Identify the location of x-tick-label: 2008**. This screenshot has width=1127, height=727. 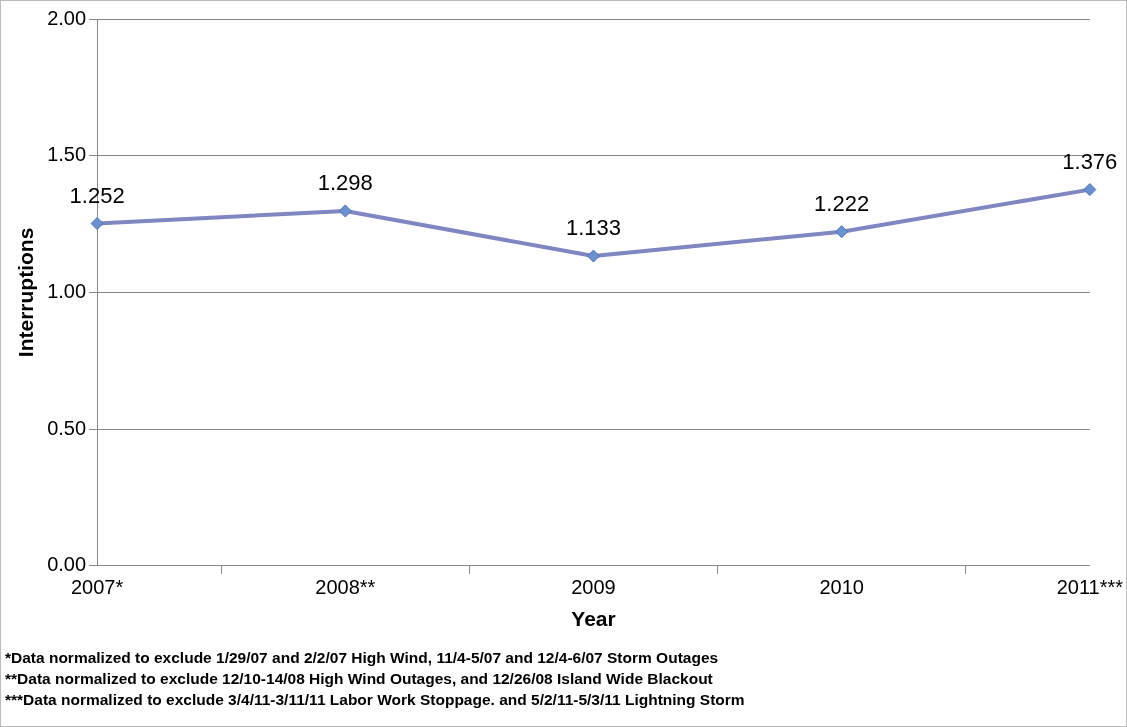
(345, 587).